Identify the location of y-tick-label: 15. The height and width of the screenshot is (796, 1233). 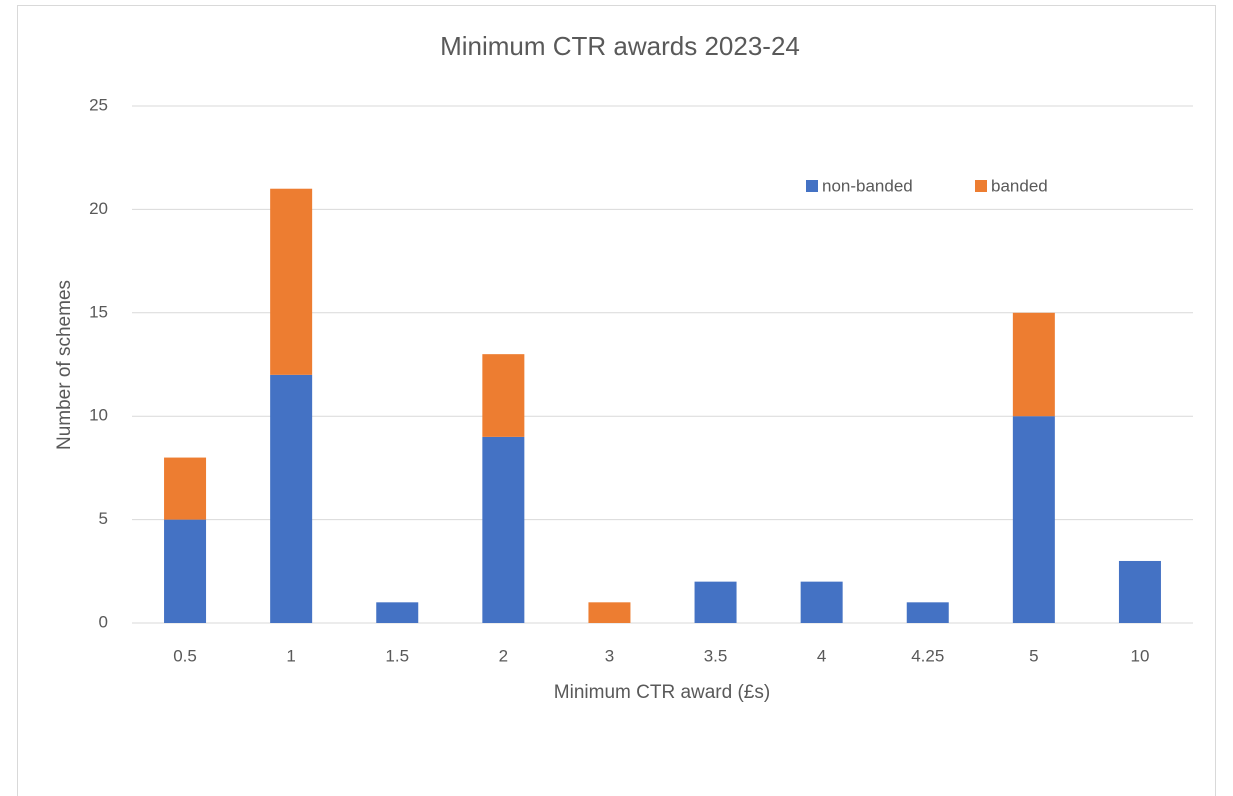
(98, 311).